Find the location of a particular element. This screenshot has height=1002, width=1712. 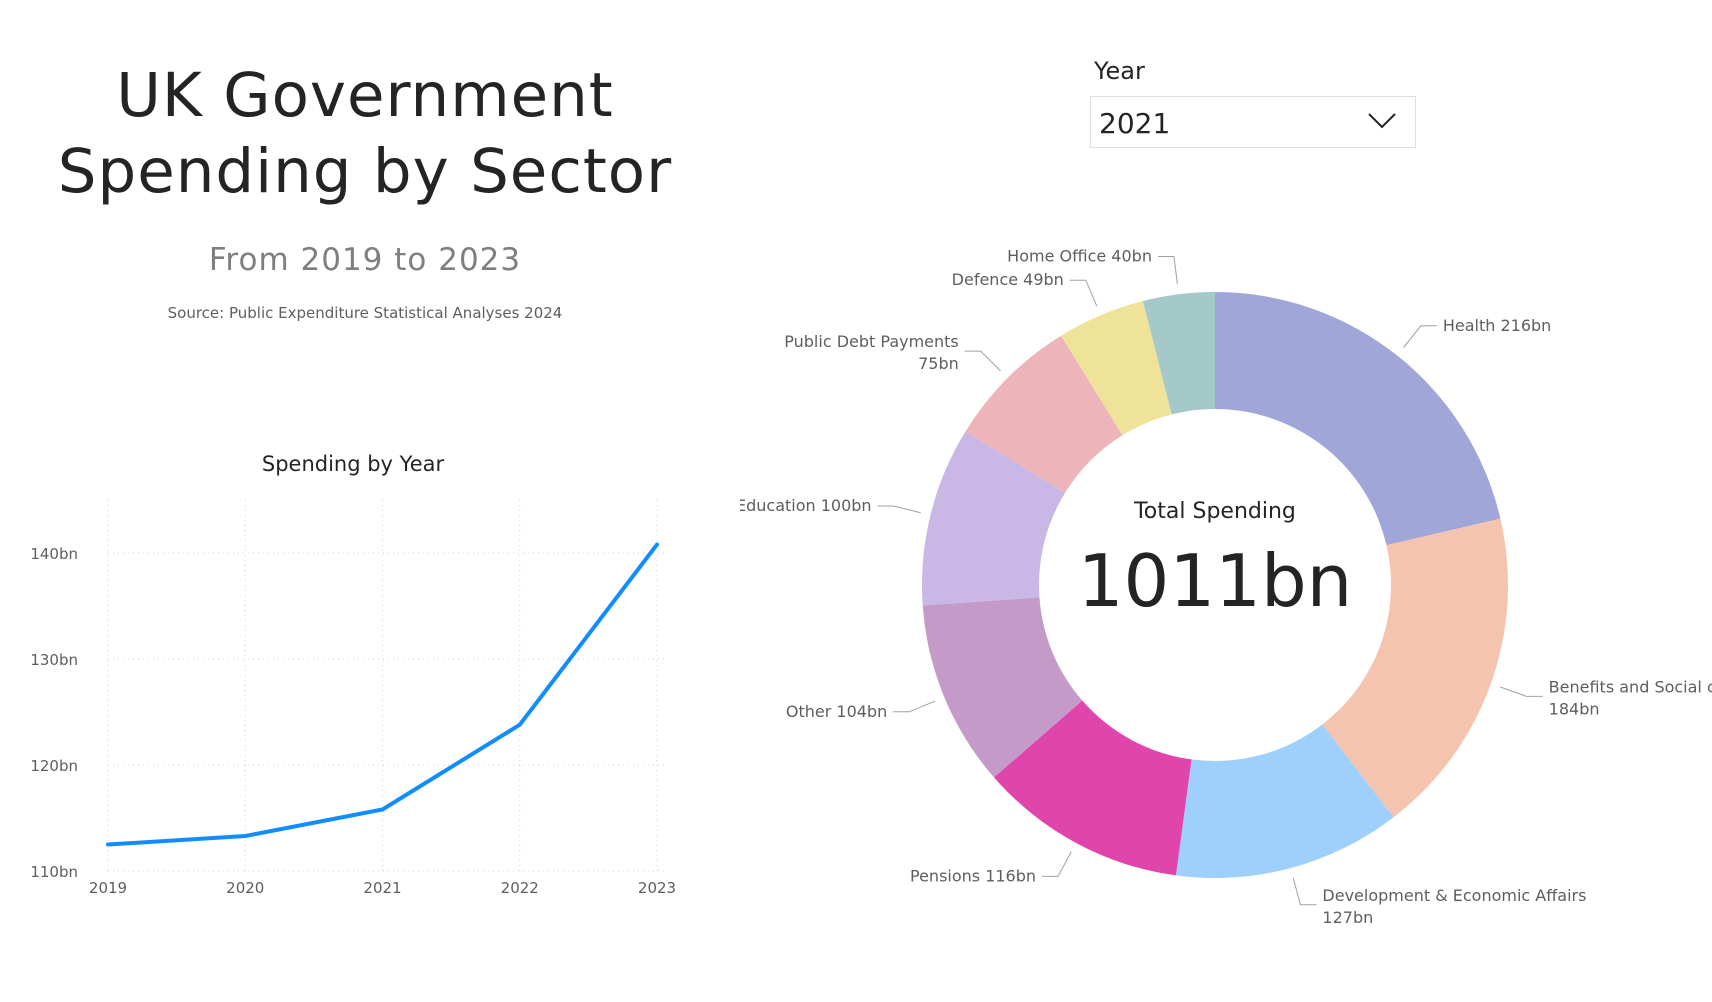

donut-label: Defence 49bn is located at coordinates (1008, 279).